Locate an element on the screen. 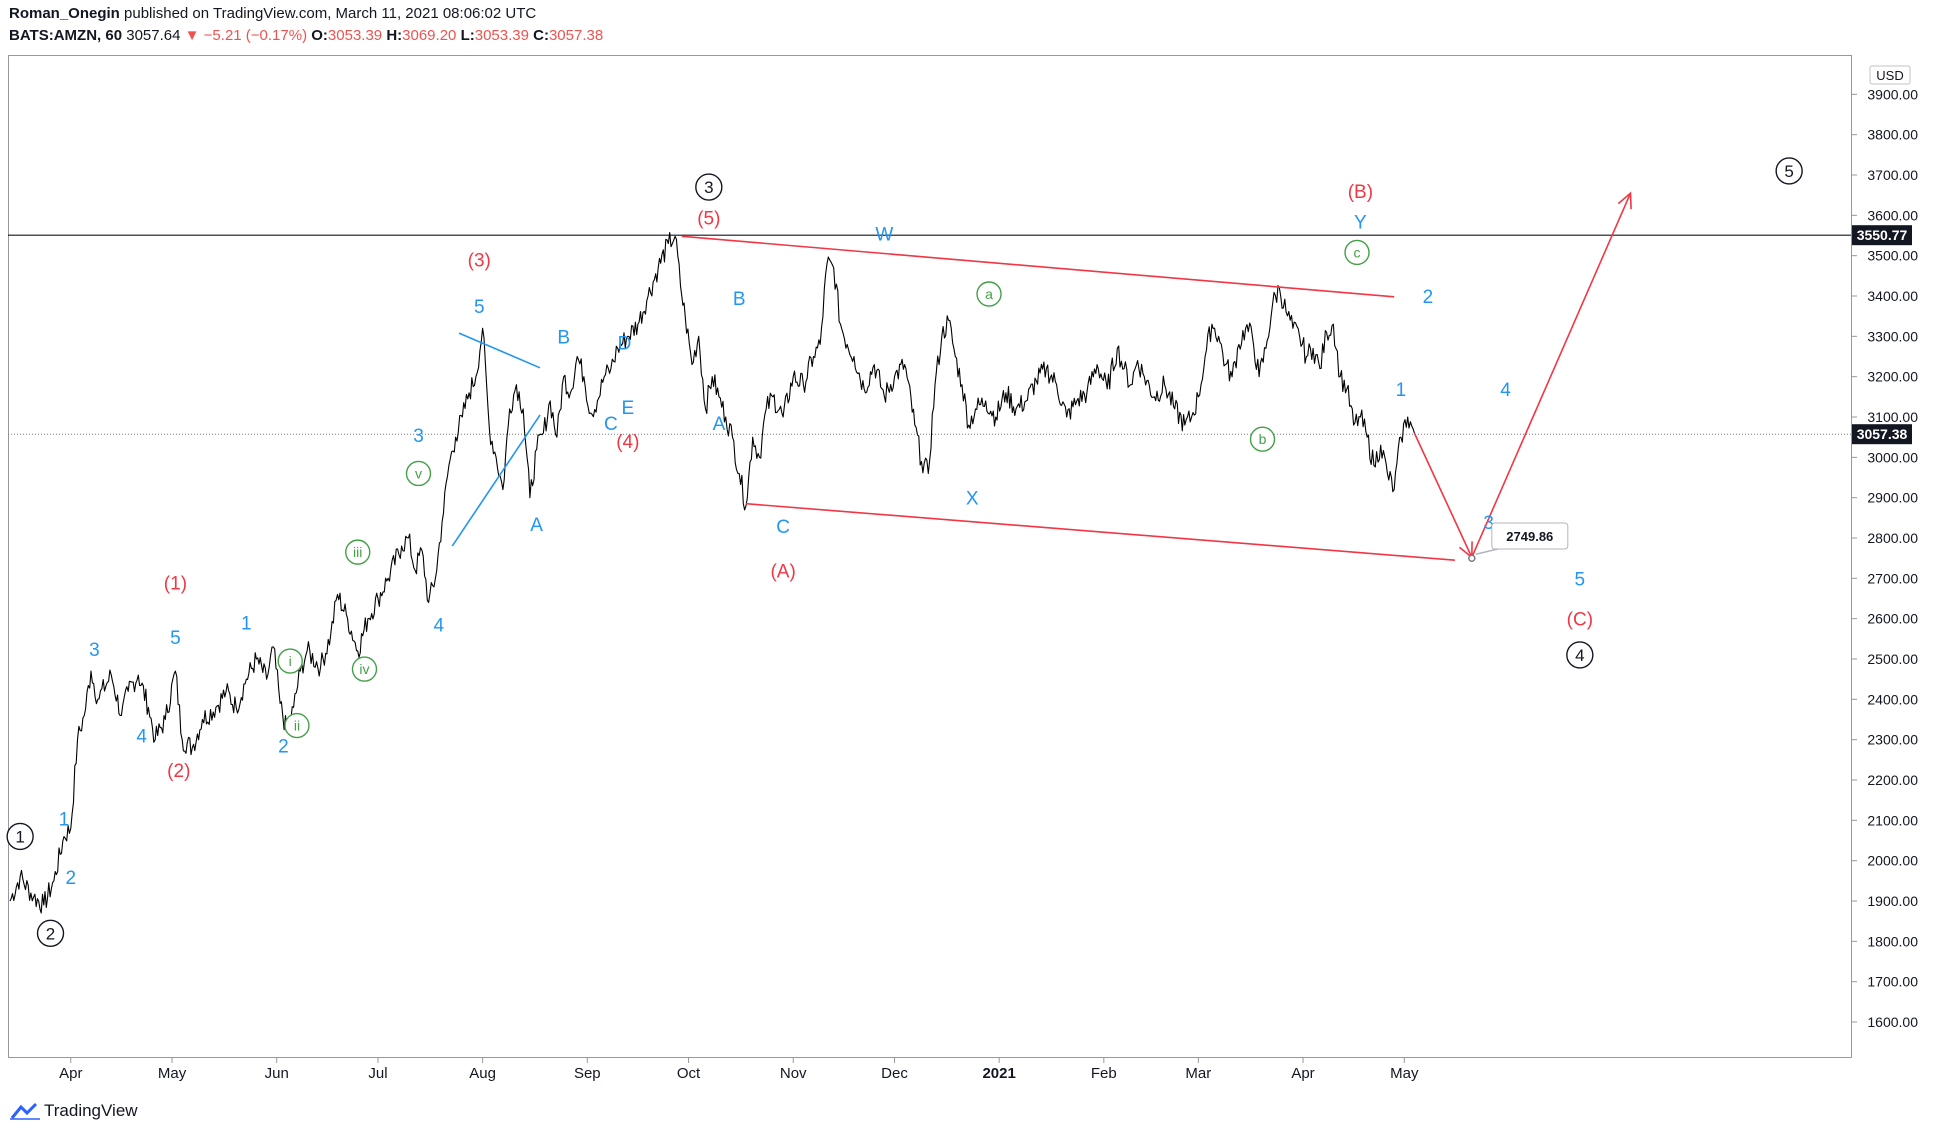 Image resolution: width=1938 pixels, height=1135 pixels. y-tick-label: 3400.00 is located at coordinates (1892, 296).